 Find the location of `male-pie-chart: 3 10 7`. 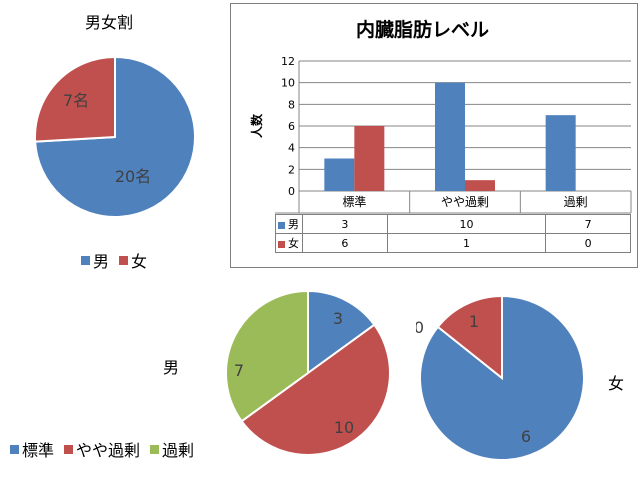

male-pie-chart: 3 10 7 is located at coordinates (308, 372).